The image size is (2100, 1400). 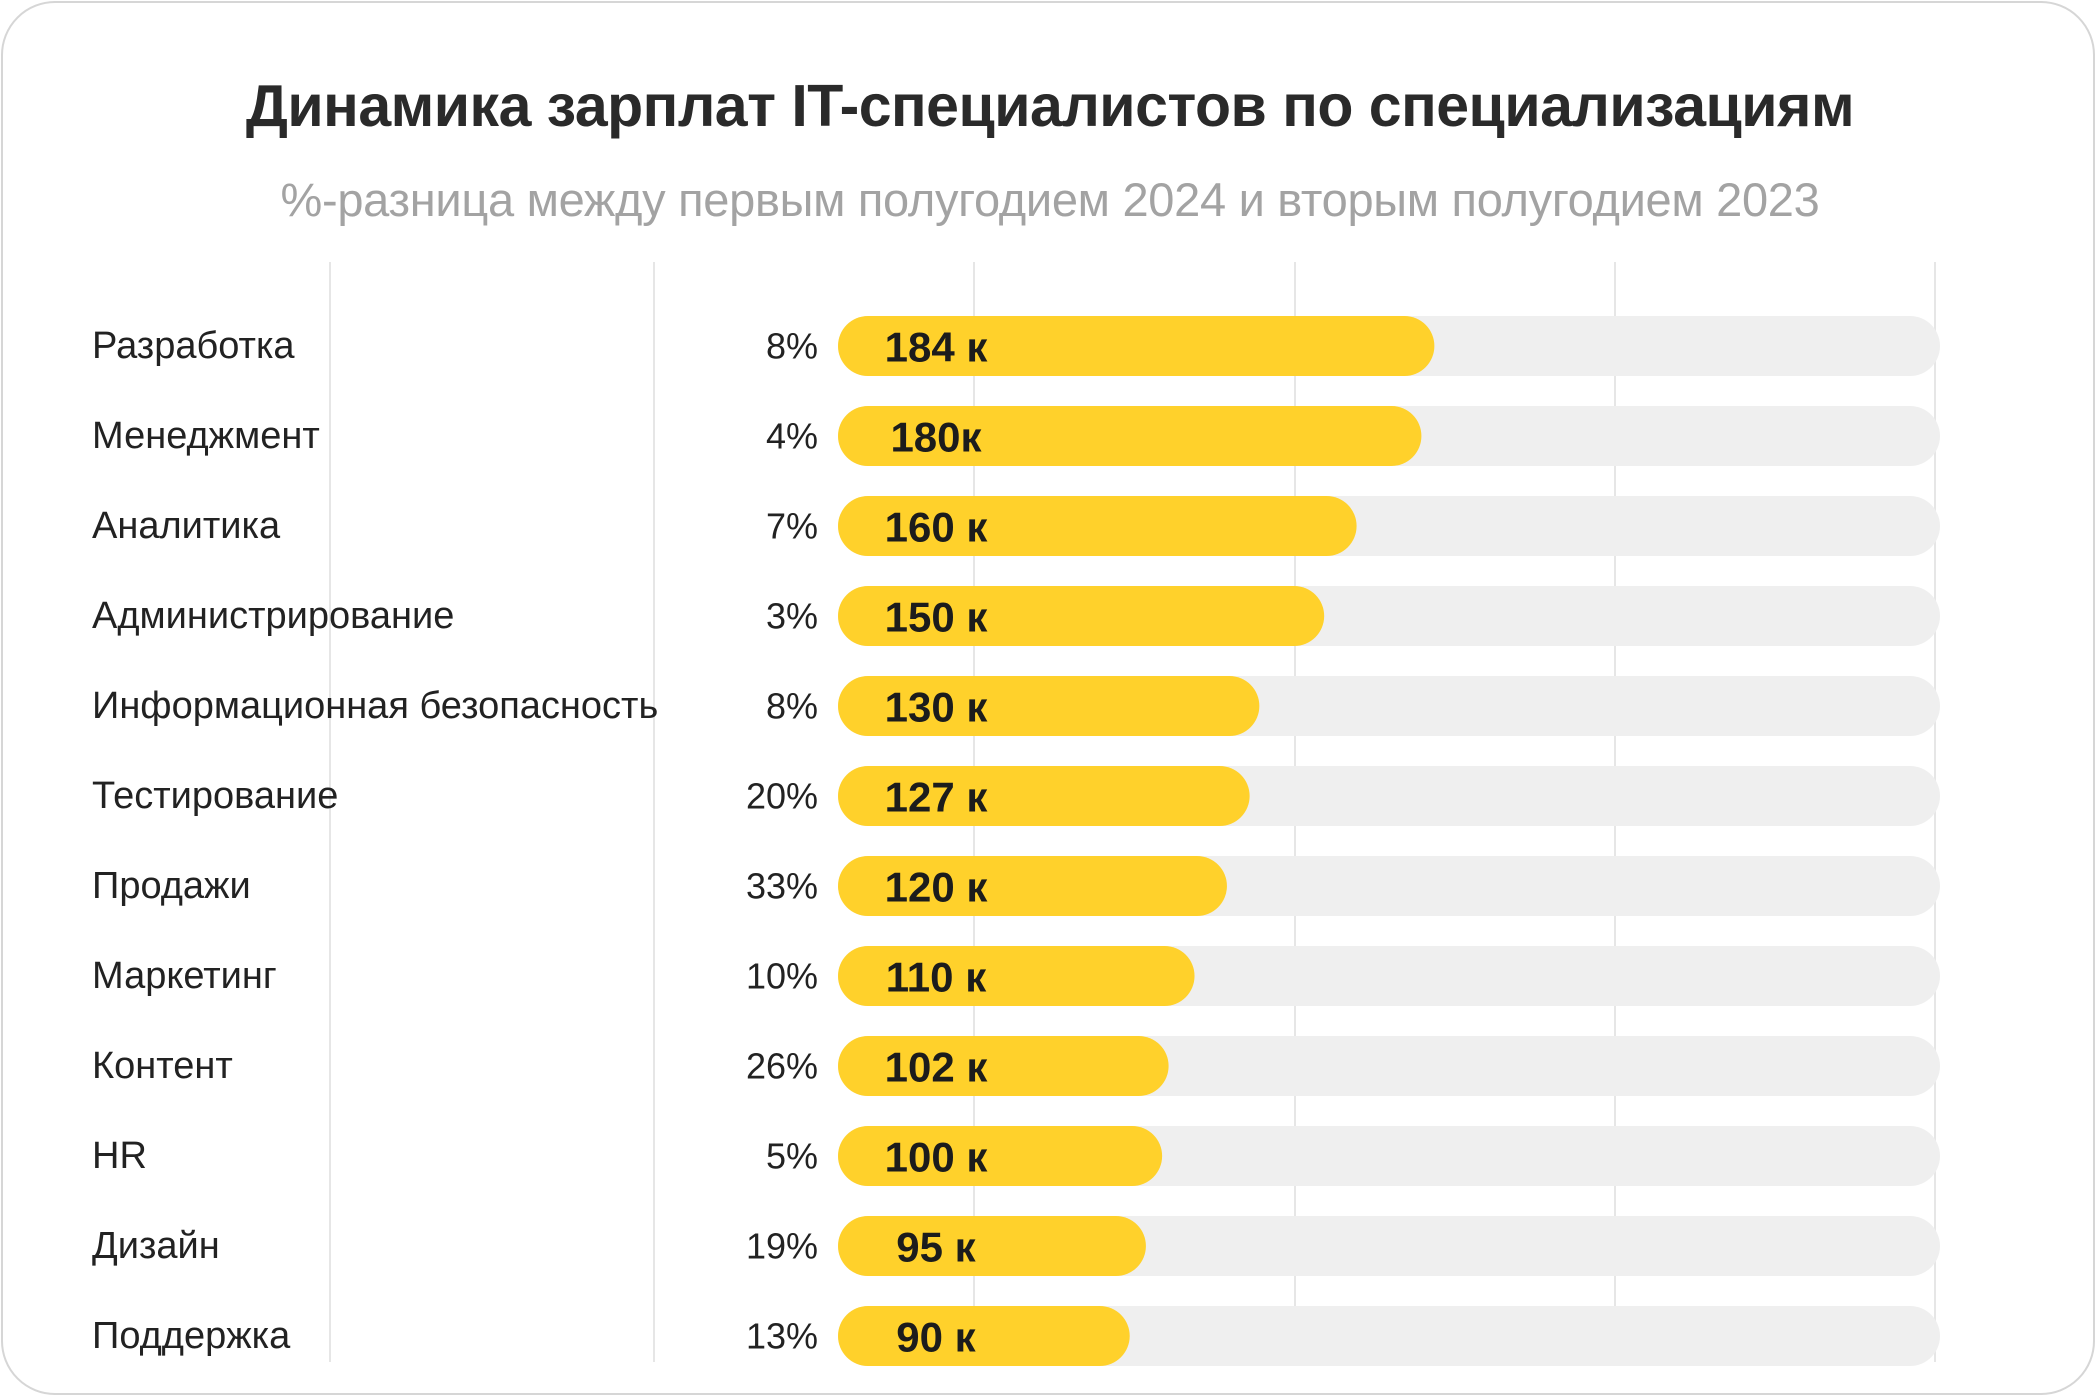 What do you see at coordinates (937, 617) in the screenshot?
I see `value-label: 150 к` at bounding box center [937, 617].